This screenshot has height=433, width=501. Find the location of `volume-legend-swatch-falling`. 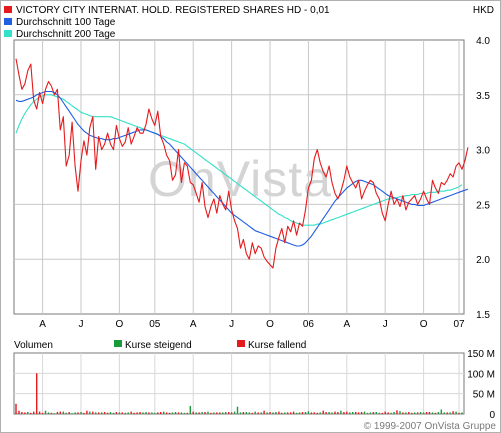

volume-legend-swatch-falling is located at coordinates (241, 343).